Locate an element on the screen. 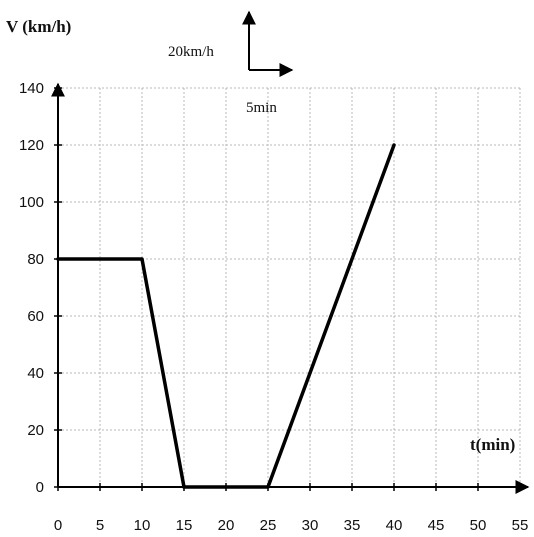 The image size is (534, 537). x-tick-label: 45 is located at coordinates (436, 525).